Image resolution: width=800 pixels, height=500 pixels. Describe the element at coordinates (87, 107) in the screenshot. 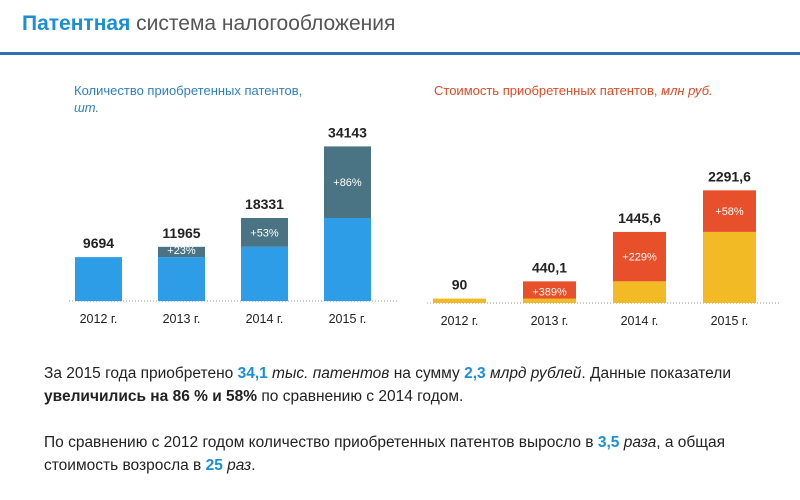

I see `left-chart-unit: шт.` at that location.